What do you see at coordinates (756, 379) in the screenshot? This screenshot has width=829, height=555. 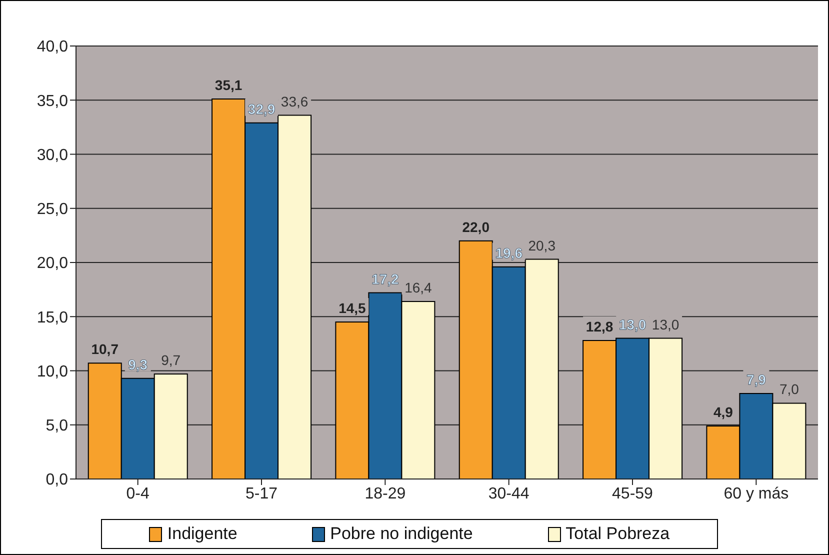 I see `data-label: 7,9` at bounding box center [756, 379].